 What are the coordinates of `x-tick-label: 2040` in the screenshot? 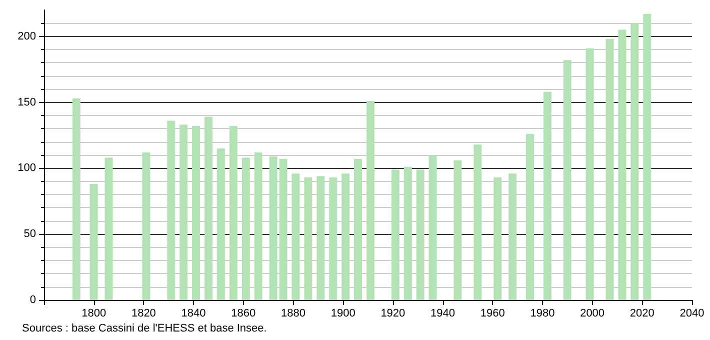 It's located at (692, 314).